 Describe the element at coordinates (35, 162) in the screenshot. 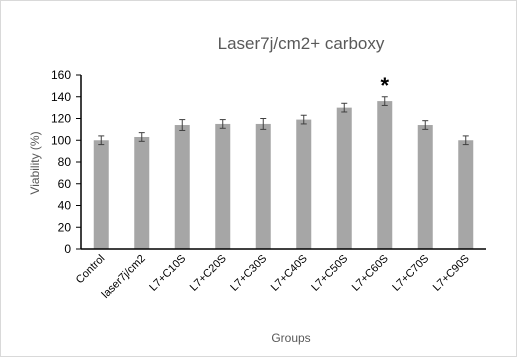

I see `y-axis-label: Viability (%)` at that location.